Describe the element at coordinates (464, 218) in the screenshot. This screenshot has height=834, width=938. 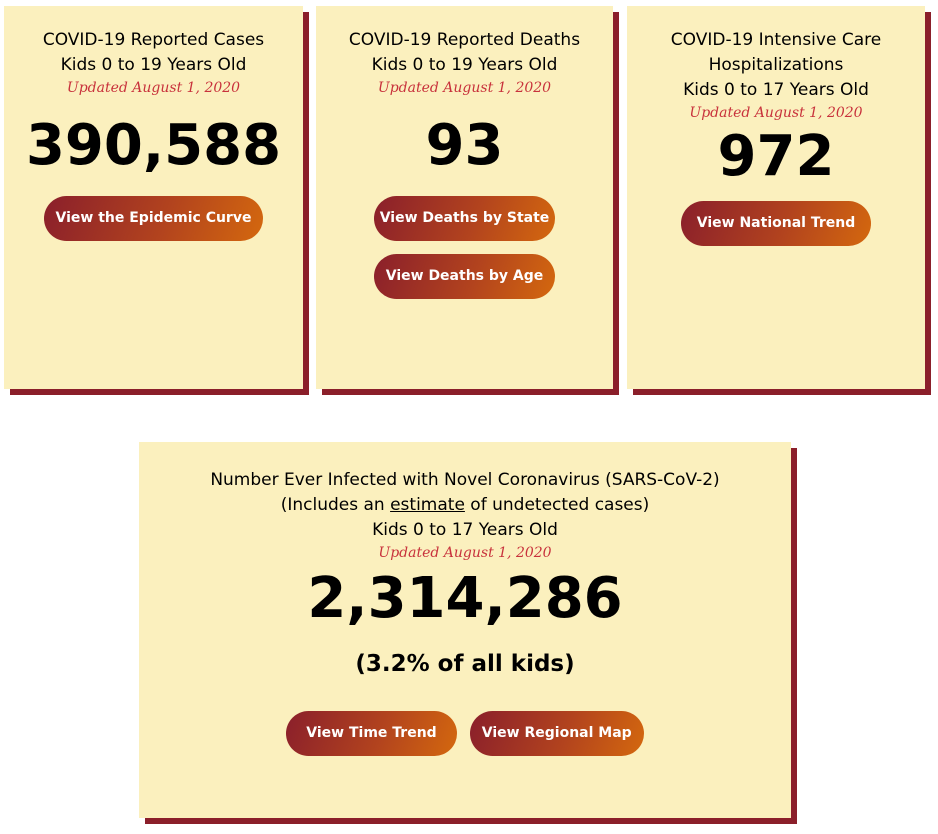
I see `view-deaths-by-state-button: View Deaths by State` at that location.